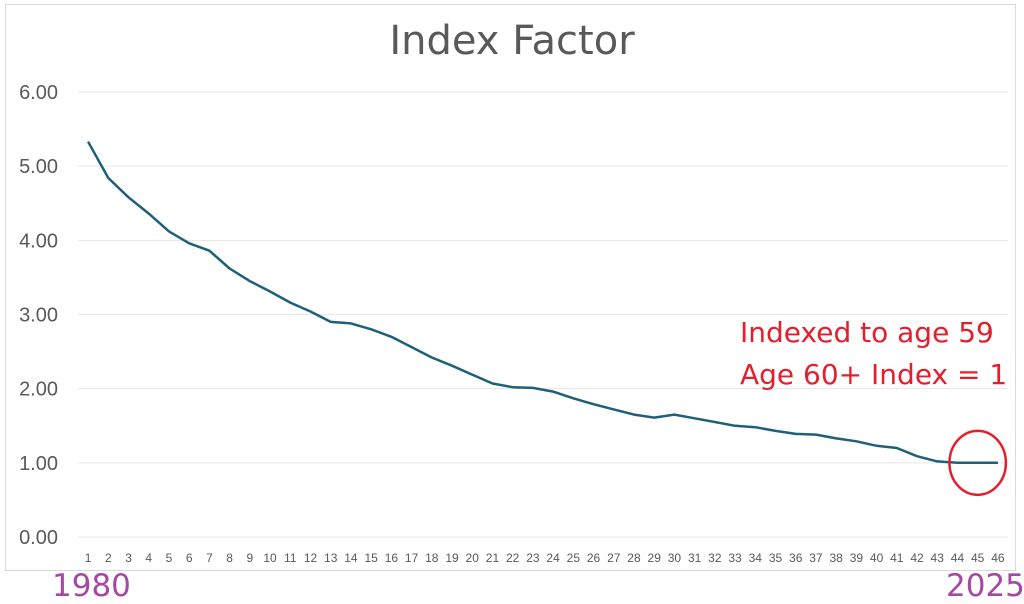 The width and height of the screenshot is (1024, 604). Describe the element at coordinates (473, 558) in the screenshot. I see `x-tick-label: 20` at that location.